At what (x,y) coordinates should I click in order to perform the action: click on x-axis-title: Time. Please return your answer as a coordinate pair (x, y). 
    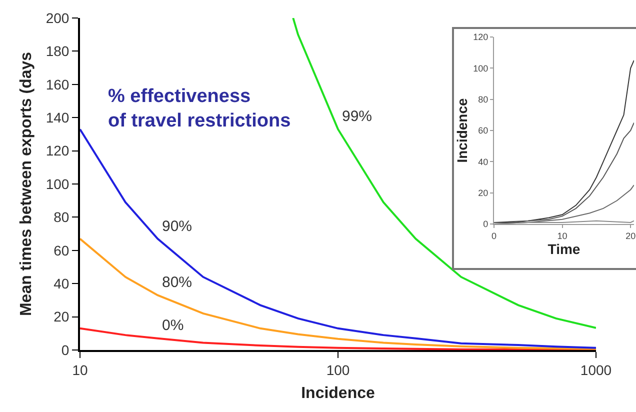
    Looking at the image, I should click on (564, 248).